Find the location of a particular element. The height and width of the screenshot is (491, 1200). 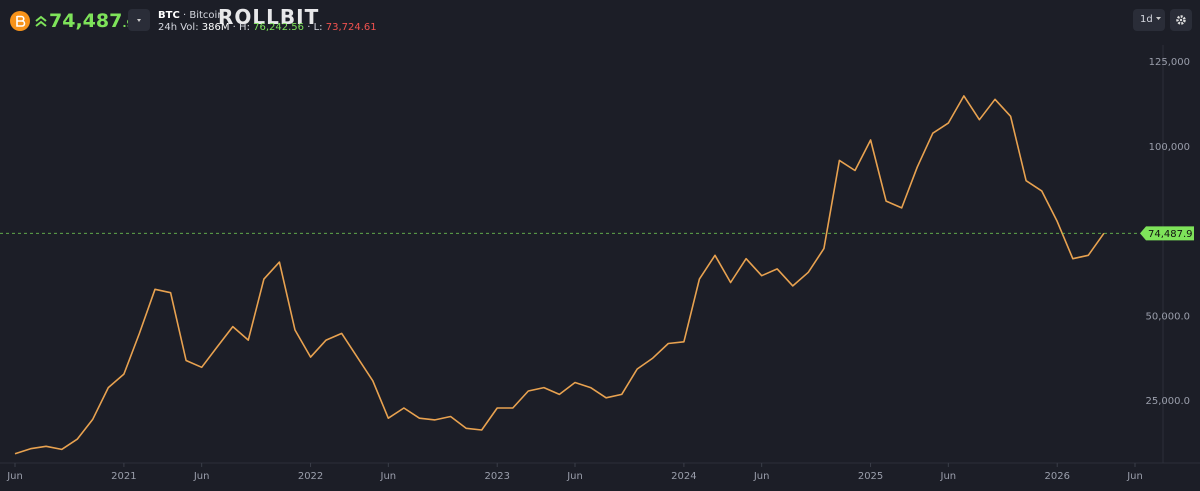

symbol-line: BTC · Bitcoin is located at coordinates (191, 15).